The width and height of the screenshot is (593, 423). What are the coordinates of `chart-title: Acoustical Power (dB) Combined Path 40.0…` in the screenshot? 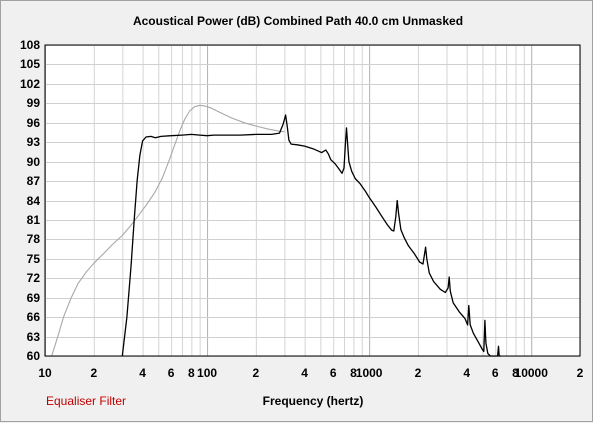 It's located at (298, 21).